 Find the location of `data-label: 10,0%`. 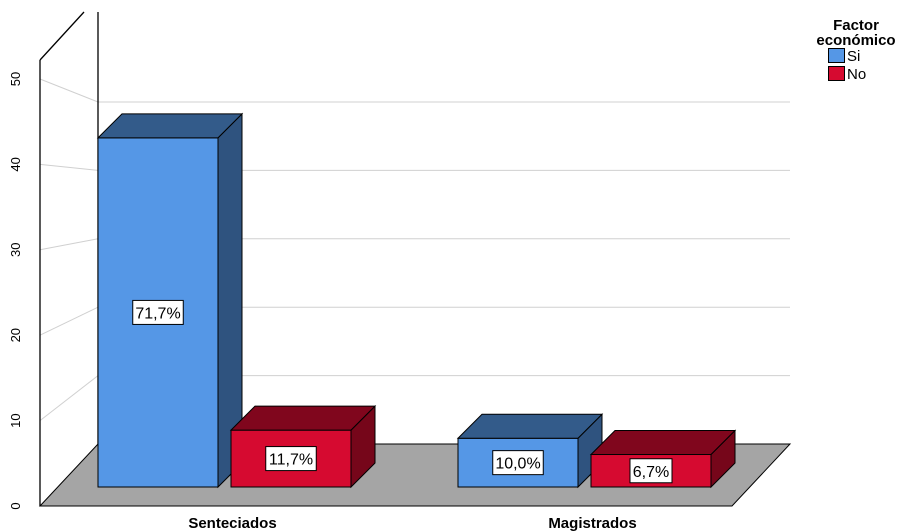

data-label: 10,0% is located at coordinates (517, 464).